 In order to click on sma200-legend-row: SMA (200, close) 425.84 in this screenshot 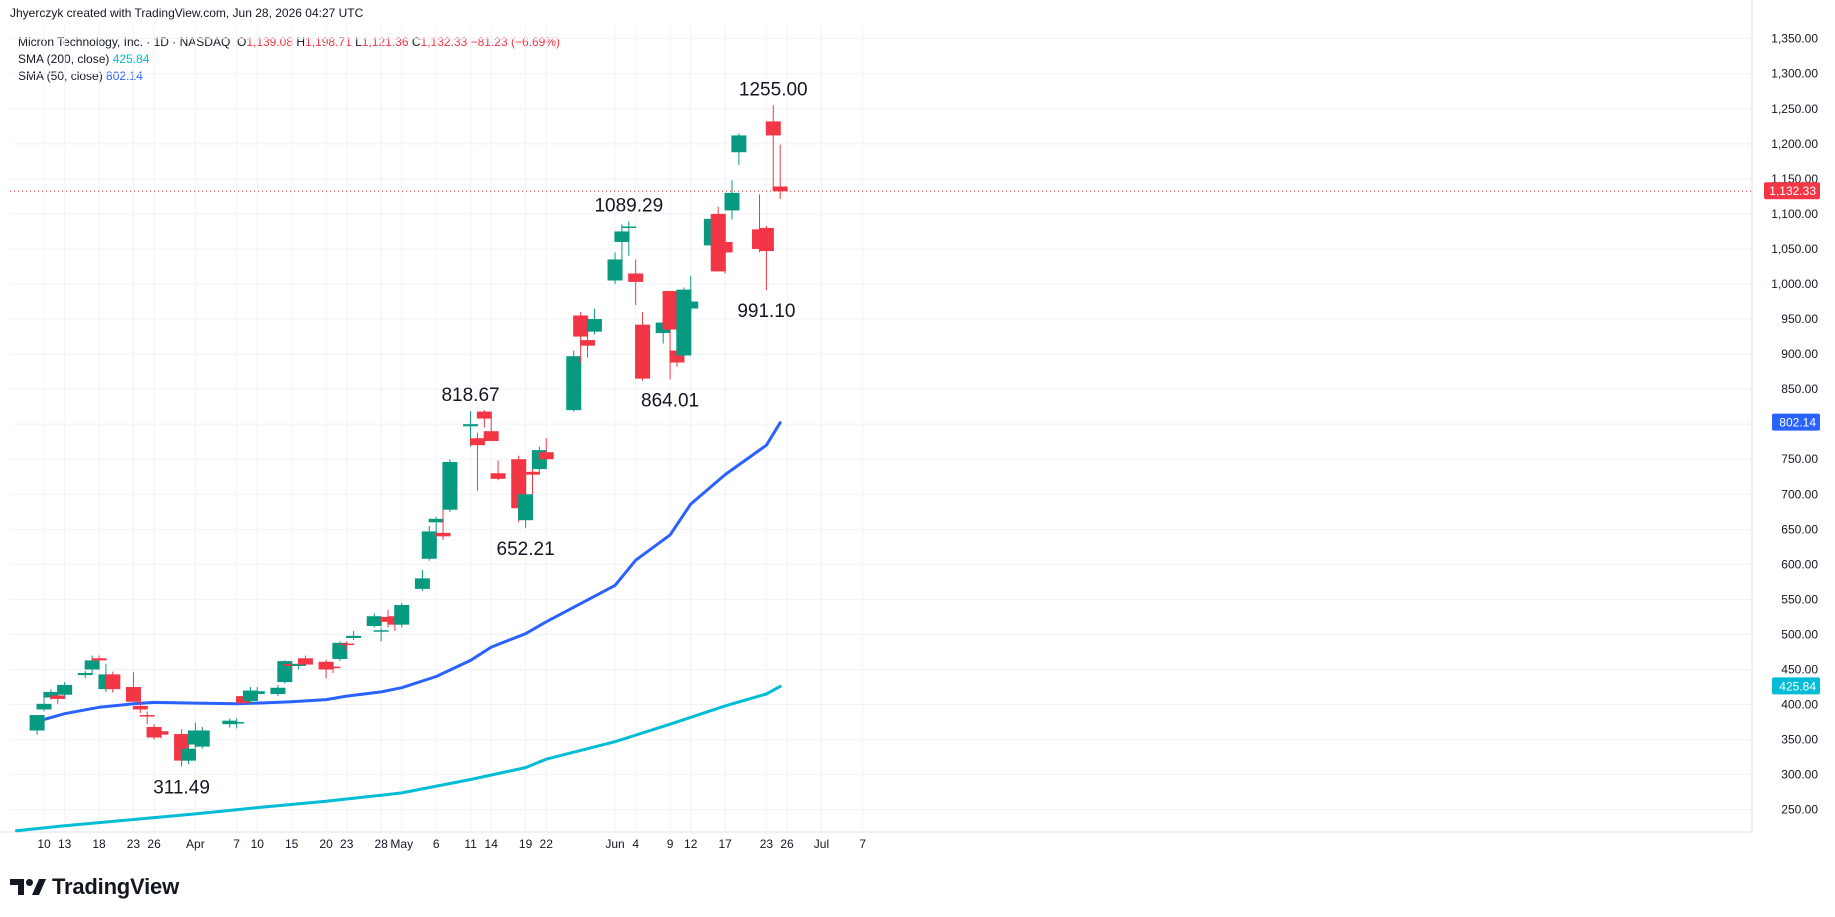, I will do `click(289, 59)`.